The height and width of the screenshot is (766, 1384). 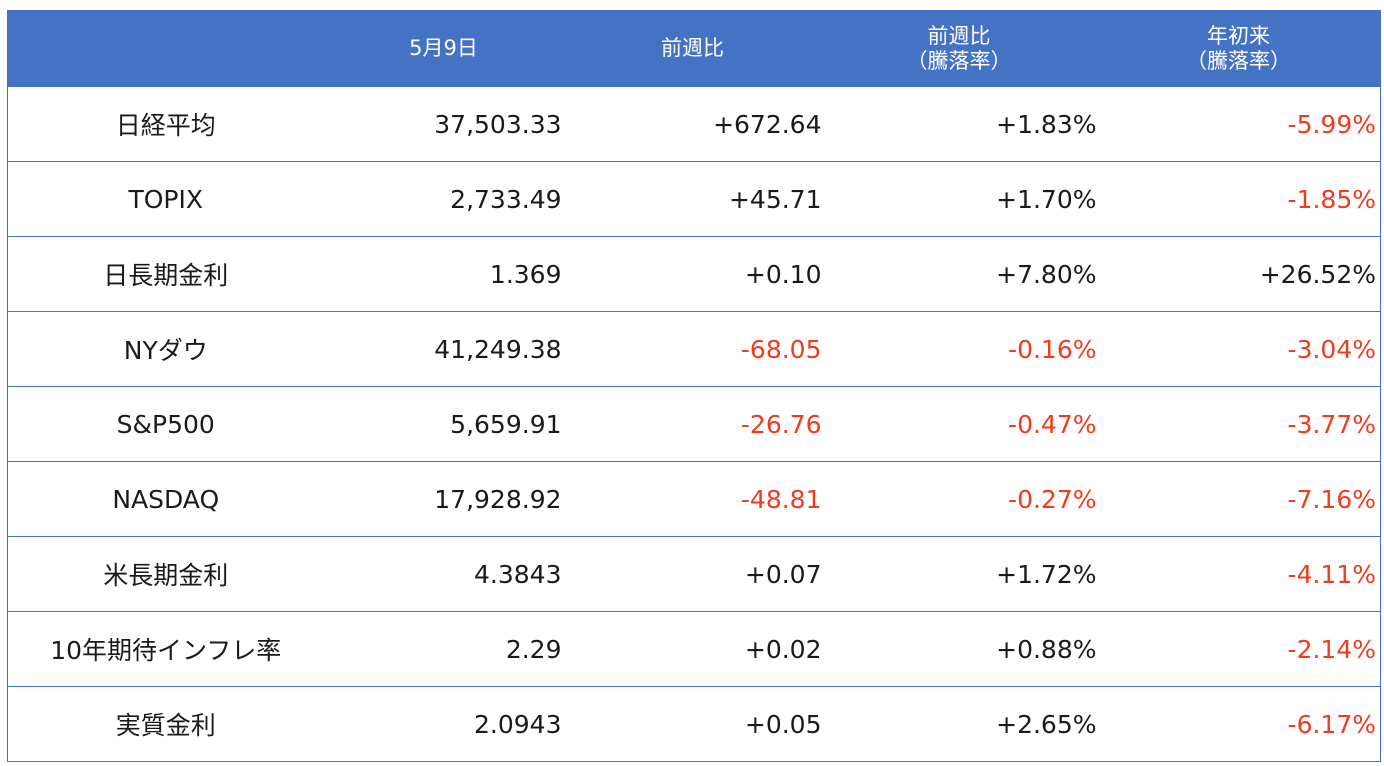 I want to click on value-cell: 37,503.33, so click(x=443, y=124).